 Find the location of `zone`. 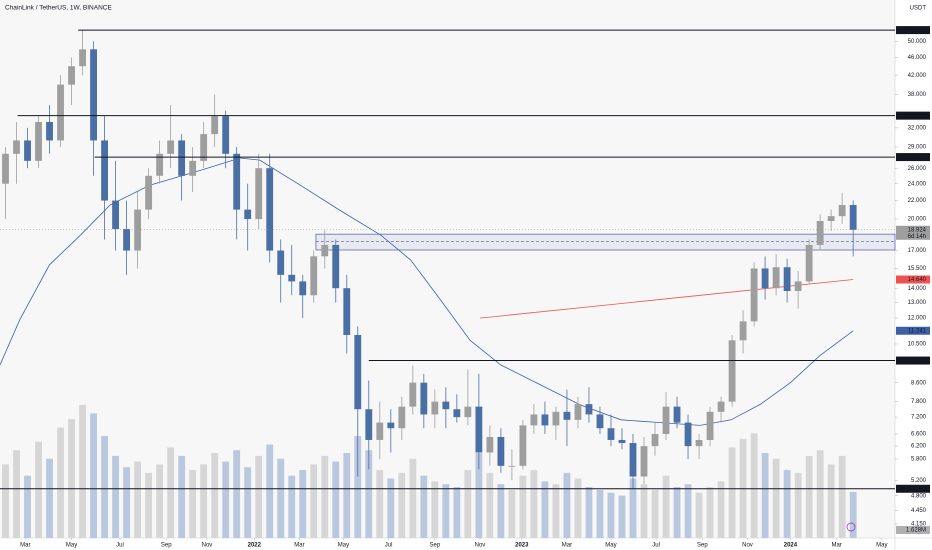

zone is located at coordinates (605, 242).